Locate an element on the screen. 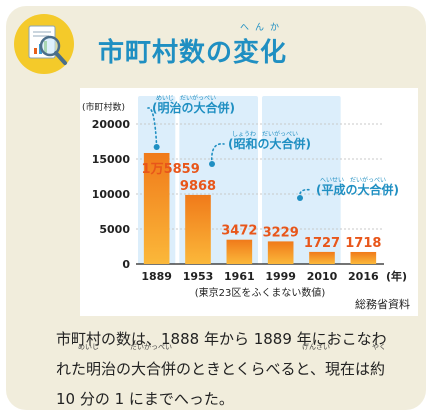 The width and height of the screenshot is (432, 416). y-tick-label: 10000 is located at coordinates (111, 194).